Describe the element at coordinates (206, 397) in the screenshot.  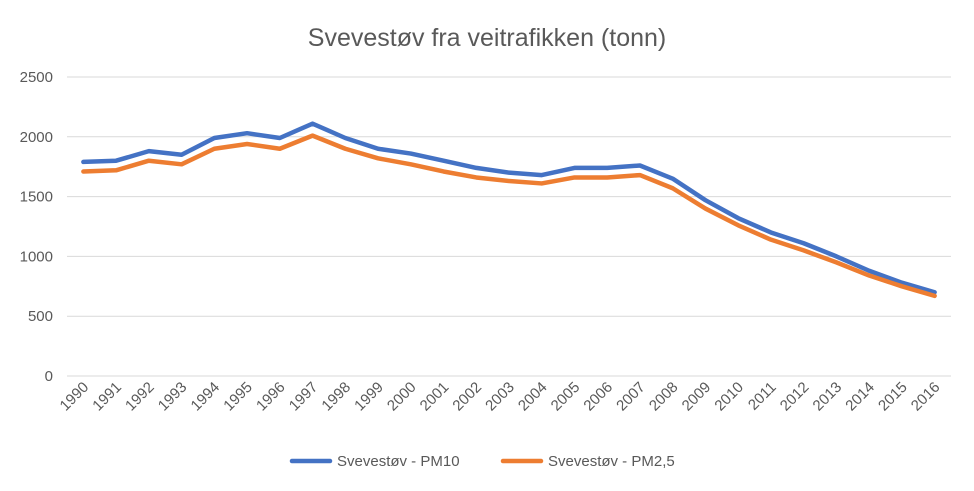
I see `x-tick-label: 1994` at that location.